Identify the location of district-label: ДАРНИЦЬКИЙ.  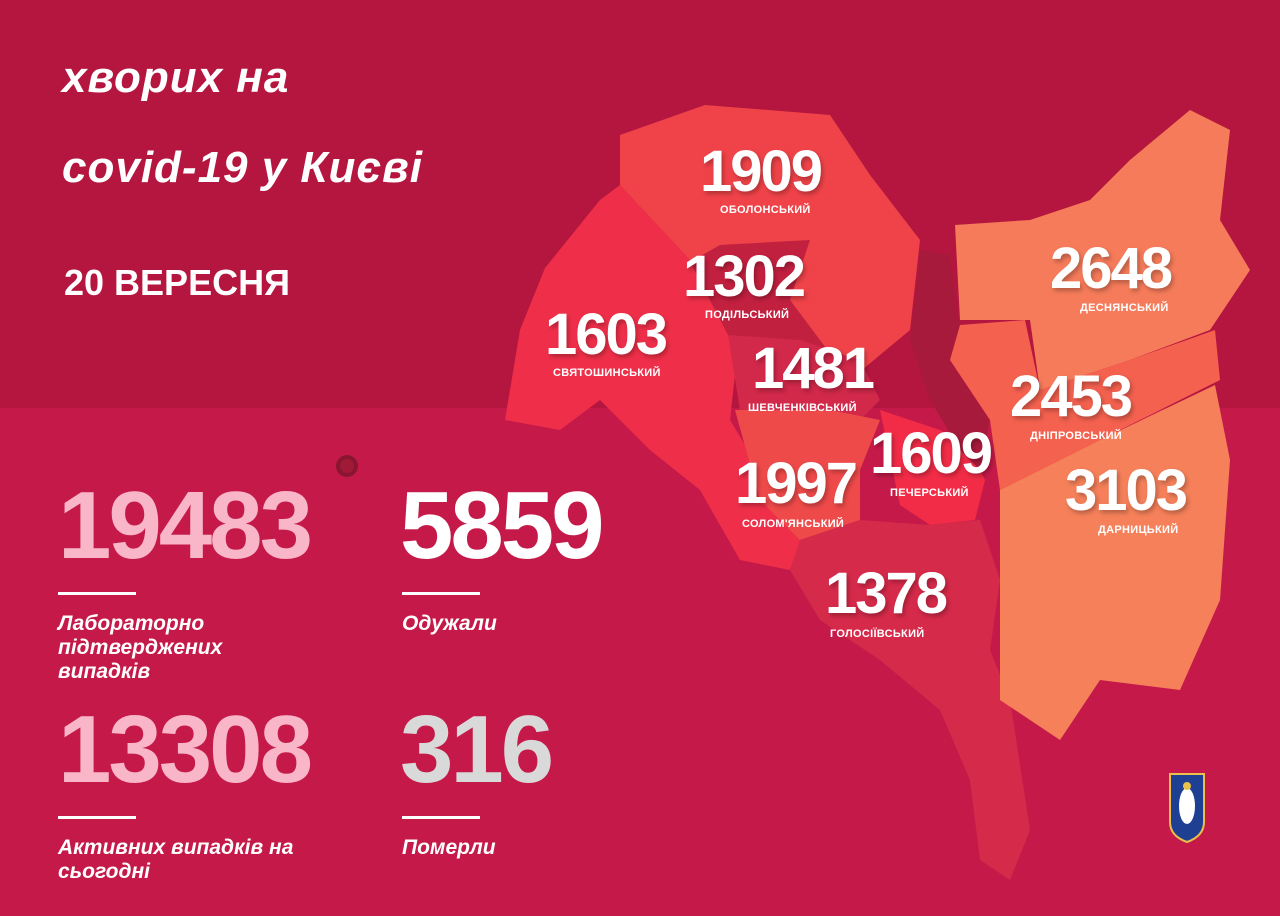
(1138, 530).